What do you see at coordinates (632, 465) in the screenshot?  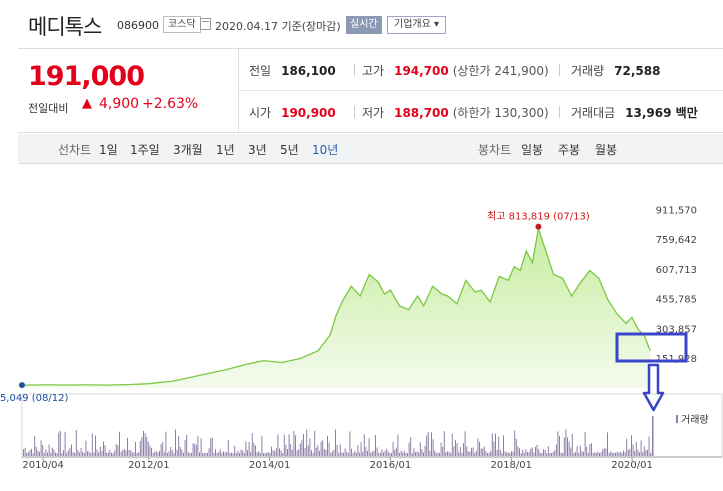 I see `x-tick-label: 2020/01` at bounding box center [632, 465].